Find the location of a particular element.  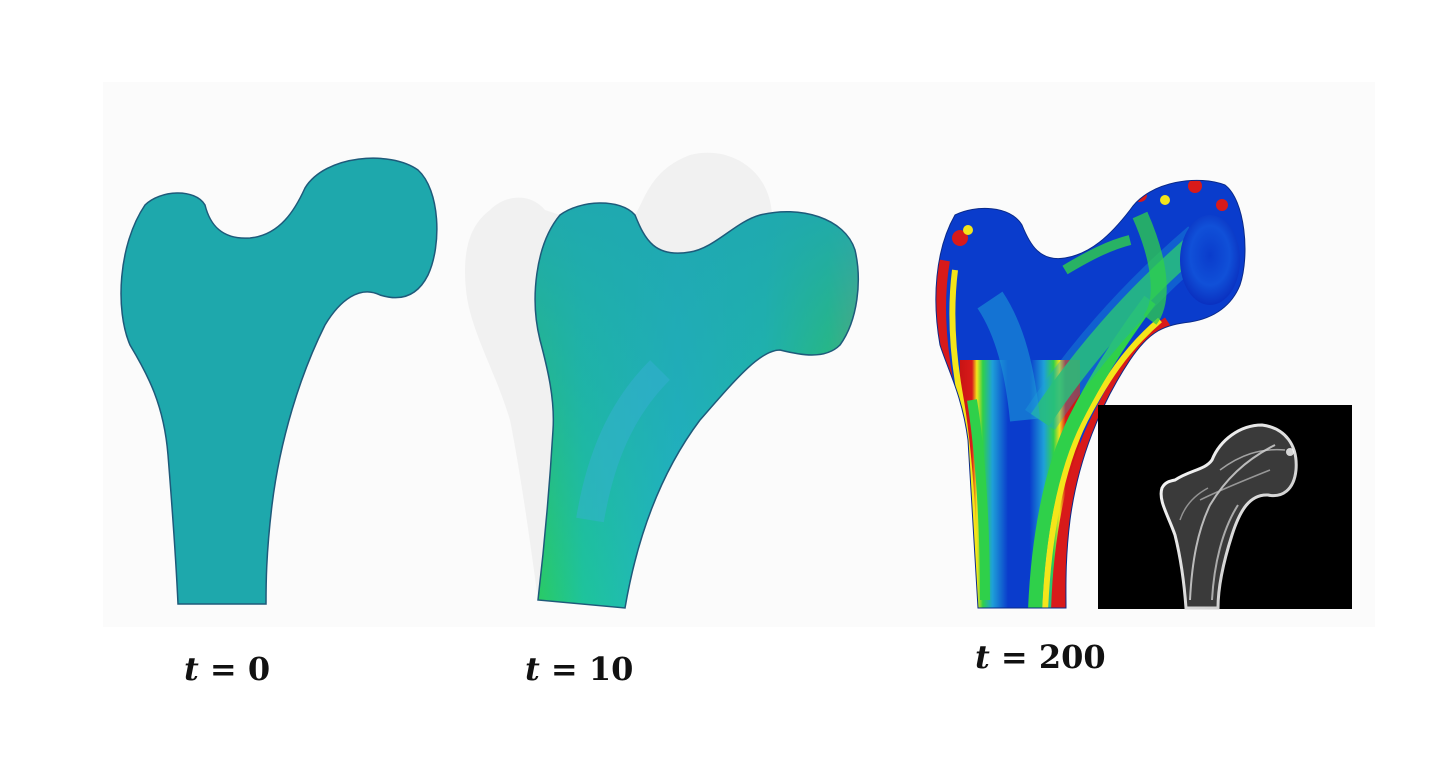

femur-t0-shape is located at coordinates (279, 381).